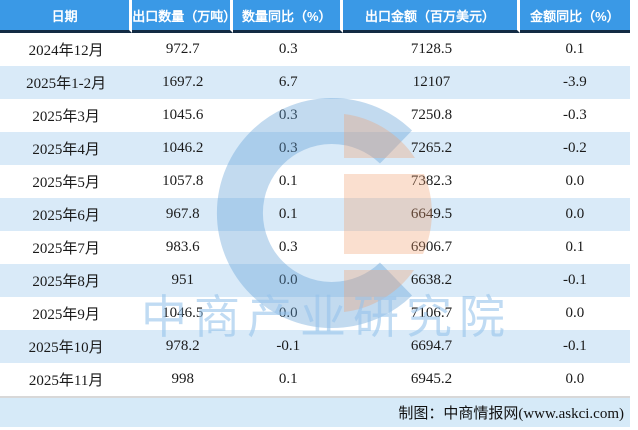  What do you see at coordinates (315, 313) in the screenshot?
I see `table-row: 2025年9月 1046.5 0.0 7106.7 0.0` at bounding box center [315, 313].